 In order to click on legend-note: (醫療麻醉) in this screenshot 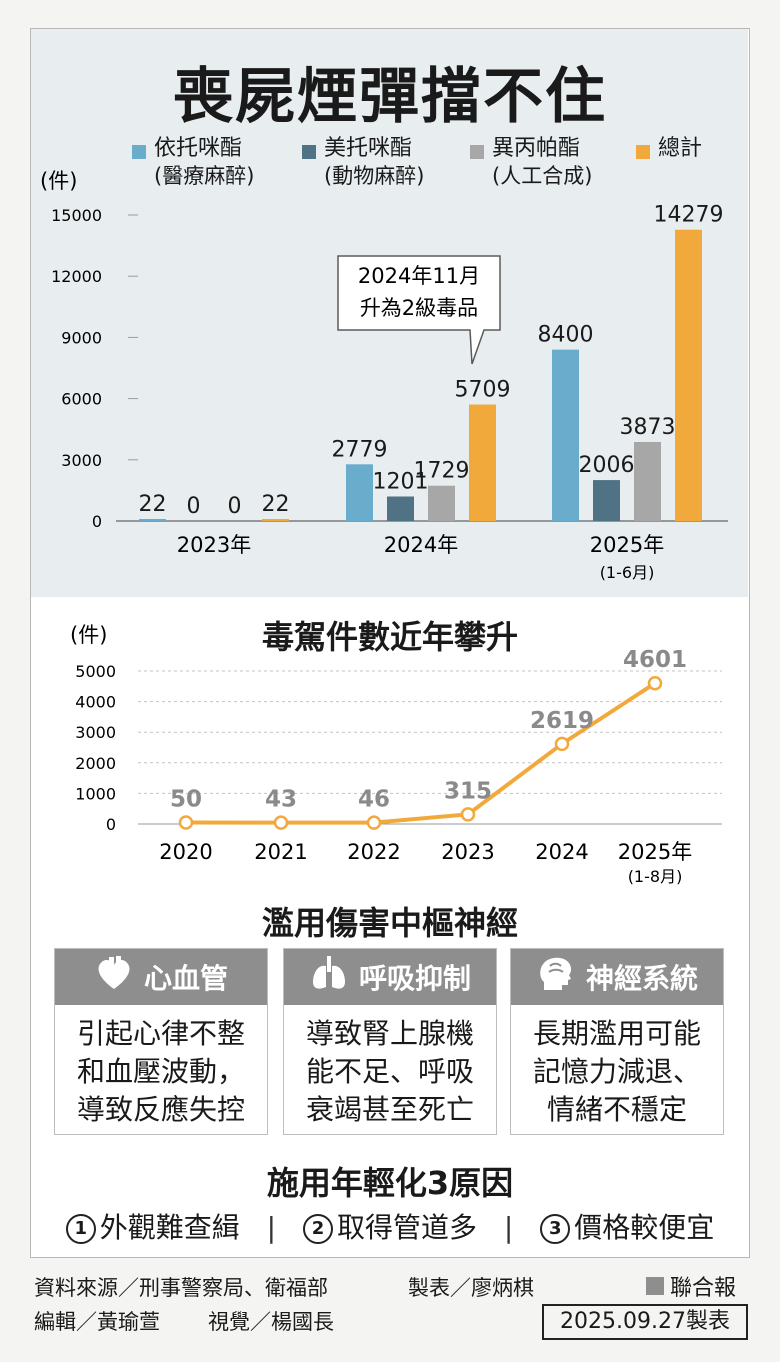, I will do `click(204, 176)`.